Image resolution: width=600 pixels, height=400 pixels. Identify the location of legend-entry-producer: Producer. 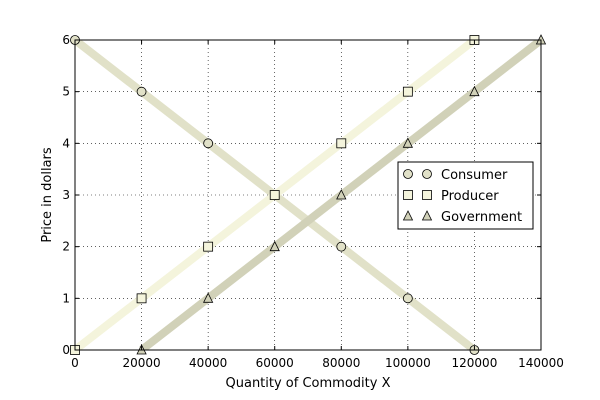
(451, 196).